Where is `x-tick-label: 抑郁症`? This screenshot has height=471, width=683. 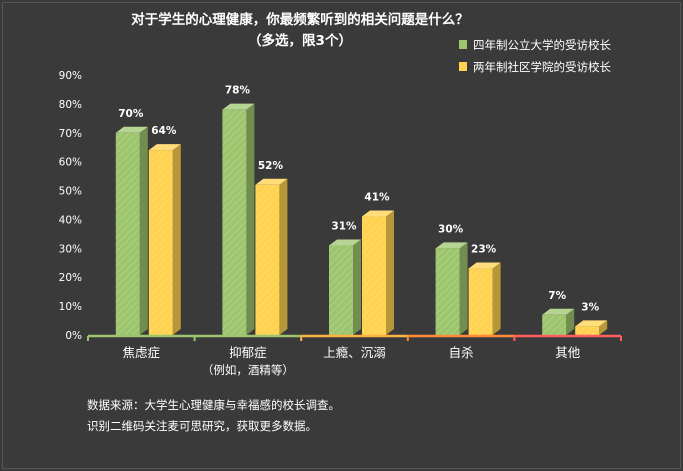
x-tick-label: 抑郁症 is located at coordinates (248, 352).